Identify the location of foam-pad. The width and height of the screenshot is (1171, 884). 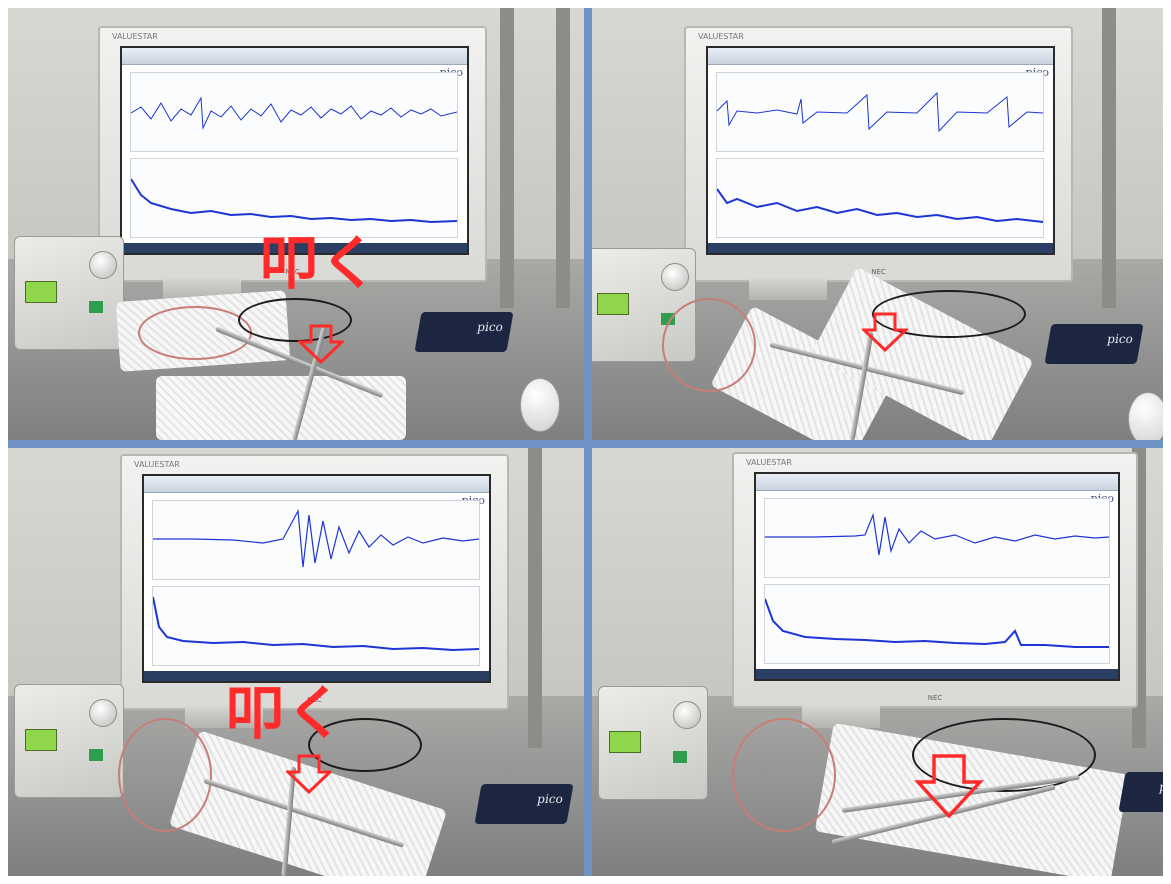
(281, 408).